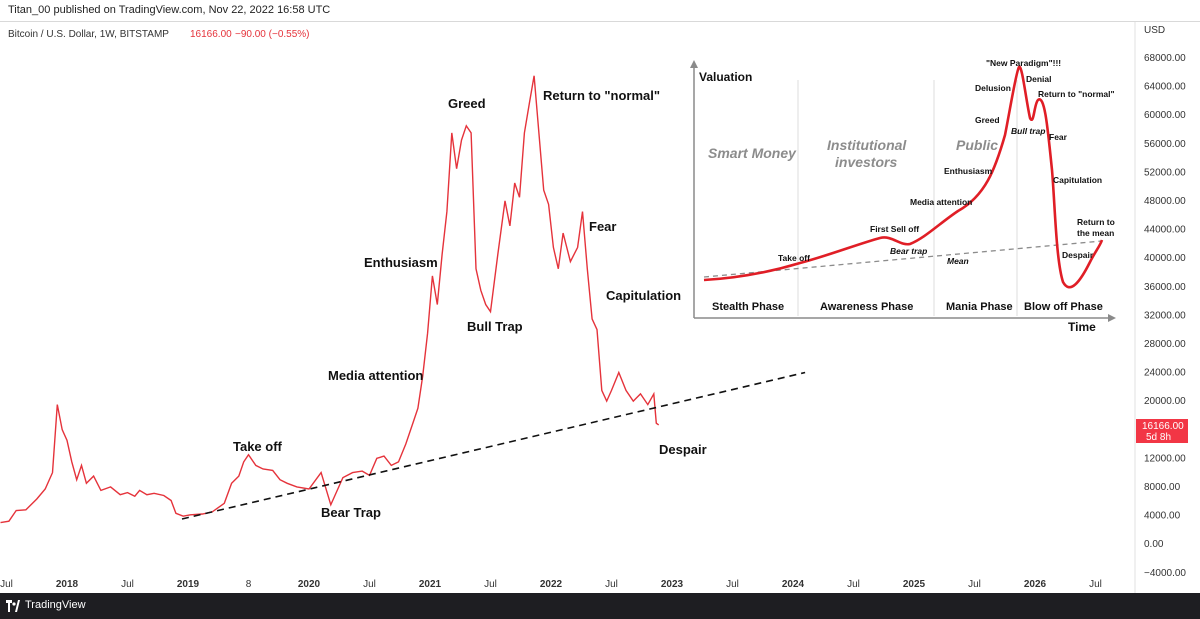  What do you see at coordinates (430, 584) in the screenshot?
I see `x-tick-label: 2021` at bounding box center [430, 584].